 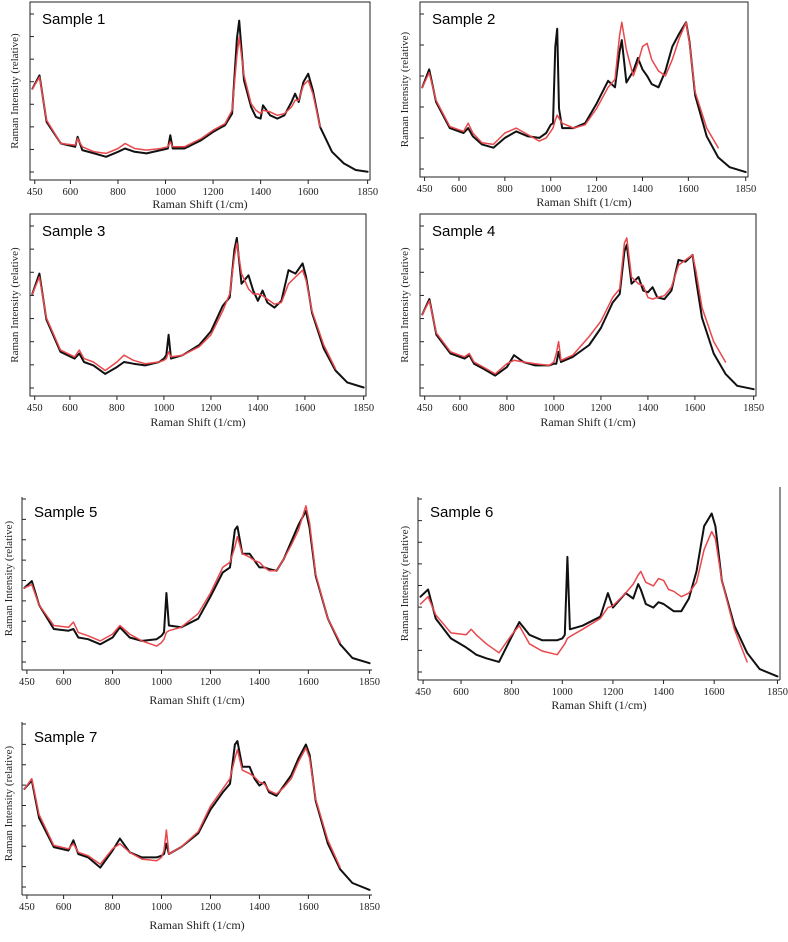 I want to click on chart-title: Sample 7, so click(x=65, y=737).